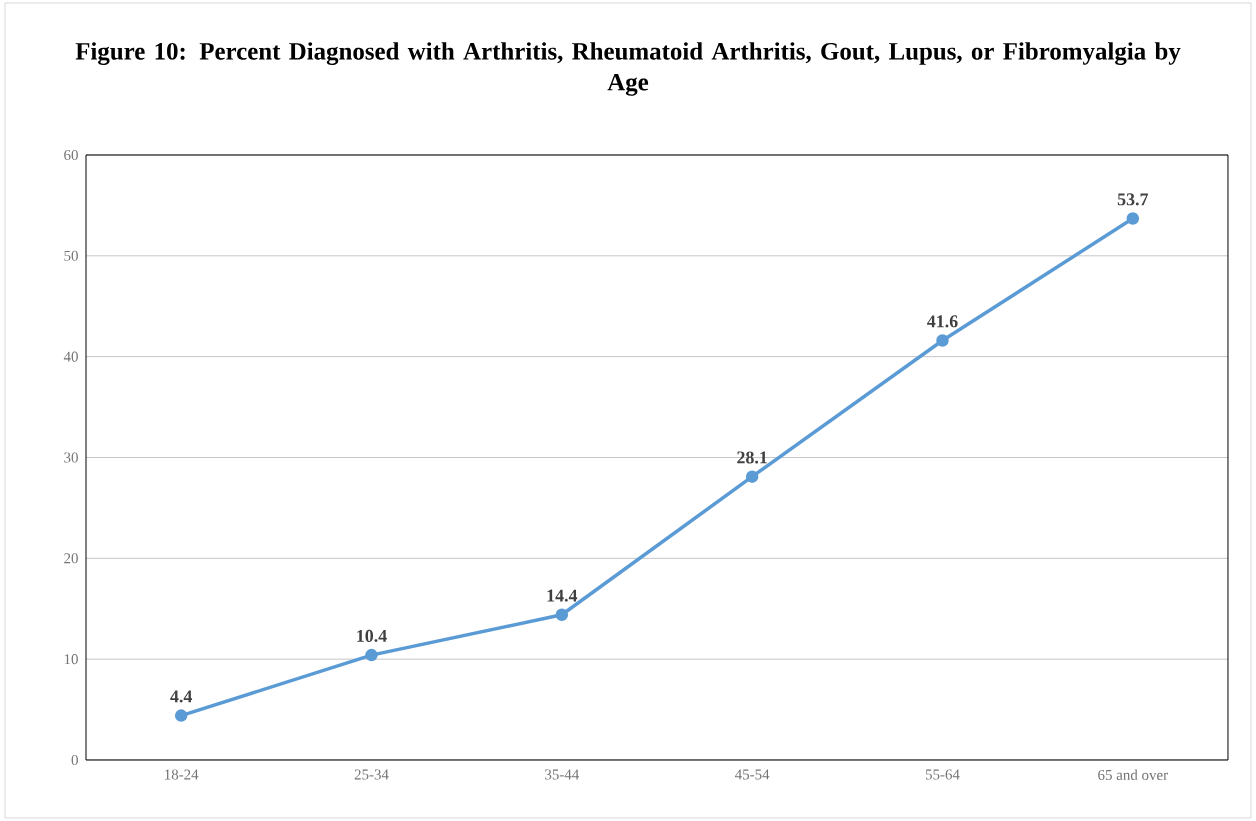 The width and height of the screenshot is (1256, 821). I want to click on chart-title: Figure 10: Percent Diagnosed with Arthritis, Rheumatoid Arthritis, Gout, Lupus, or Fibromyalgia by Age, so click(628, 69).